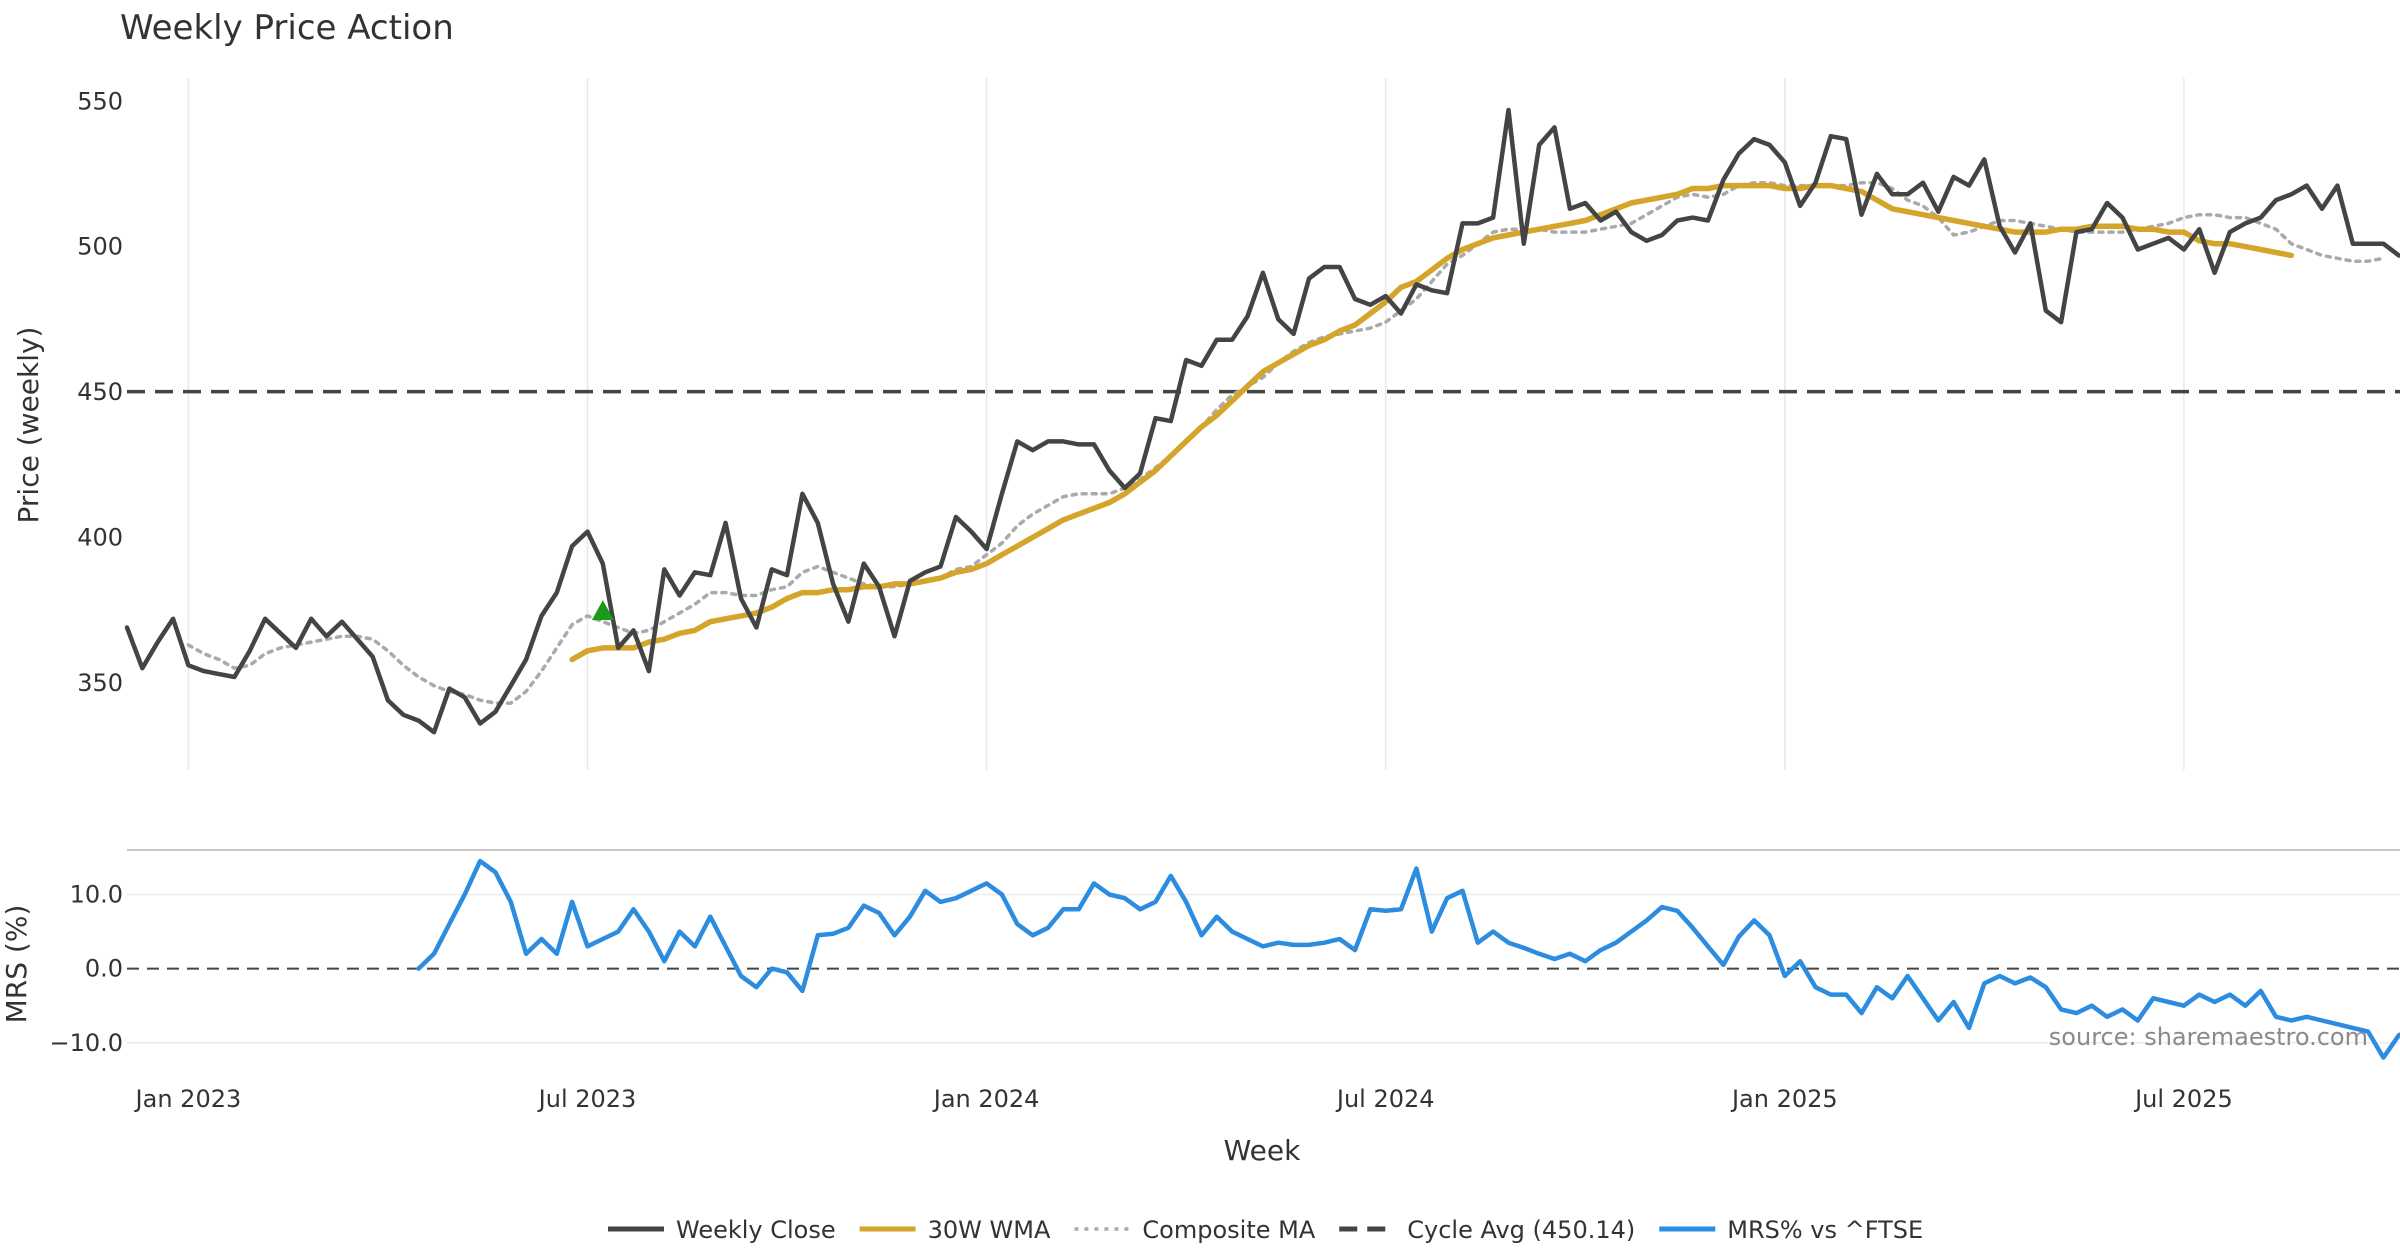 Image resolution: width=2400 pixels, height=1260 pixels. Describe the element at coordinates (756, 1230) in the screenshot. I see `legend-label: Weekly Close` at that location.